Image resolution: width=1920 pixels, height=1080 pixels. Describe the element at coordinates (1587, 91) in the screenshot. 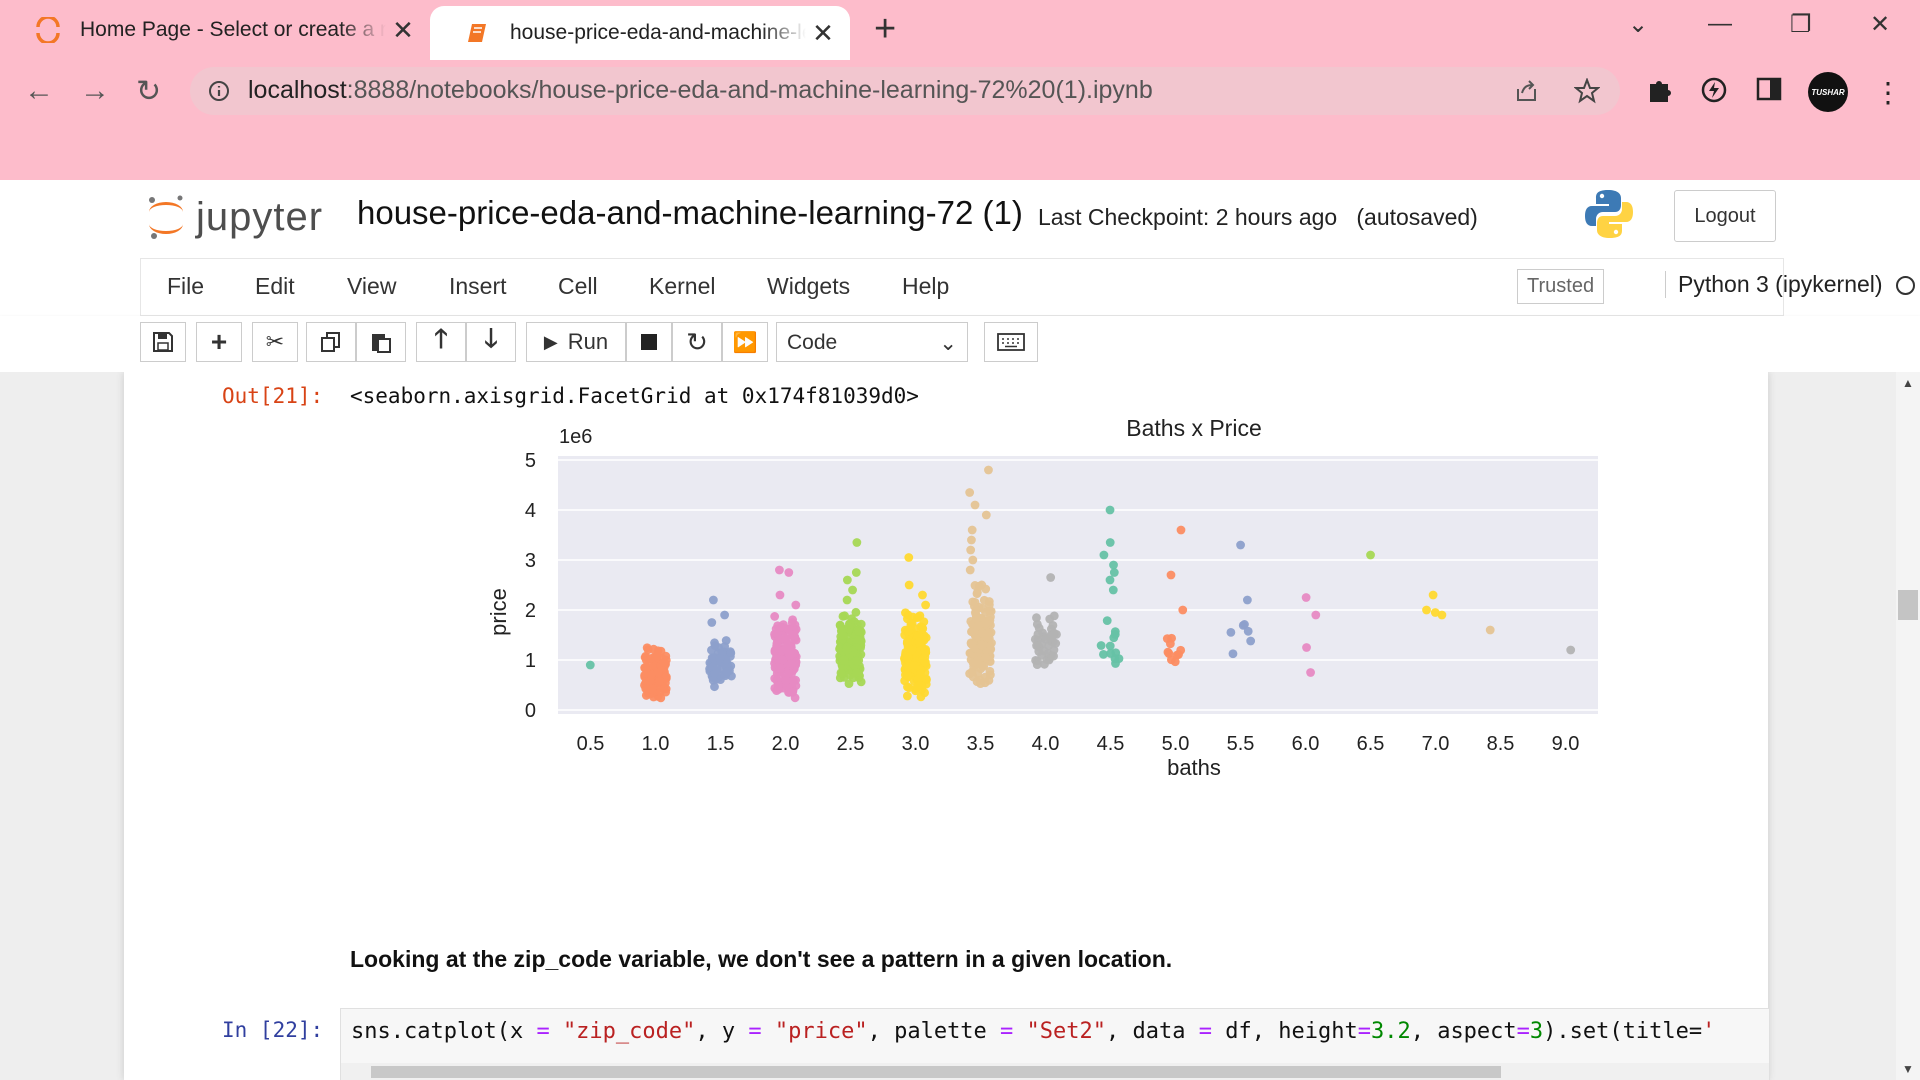

I see `bookmark-star-icon` at that location.